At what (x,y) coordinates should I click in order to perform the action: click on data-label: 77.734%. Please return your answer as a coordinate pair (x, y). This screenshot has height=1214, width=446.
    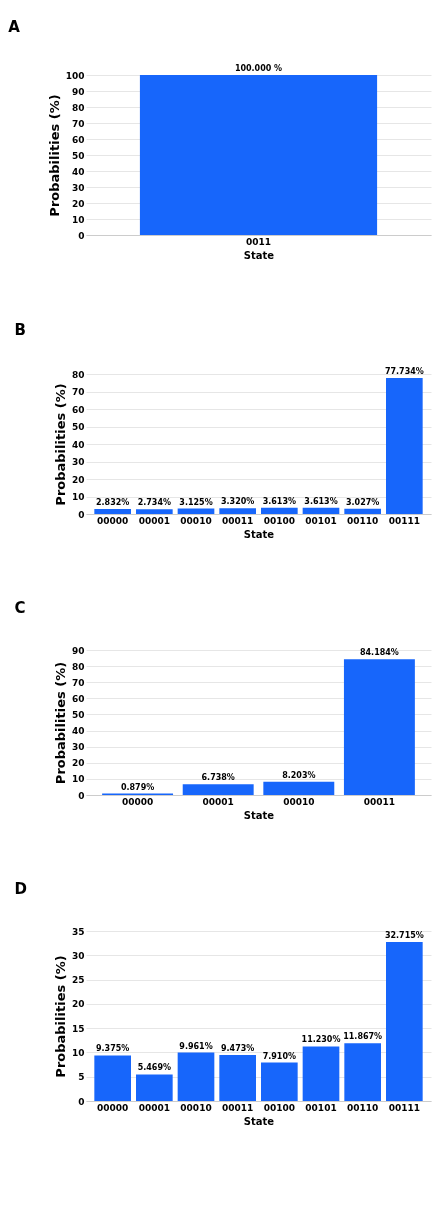
    Looking at the image, I should click on (404, 371).